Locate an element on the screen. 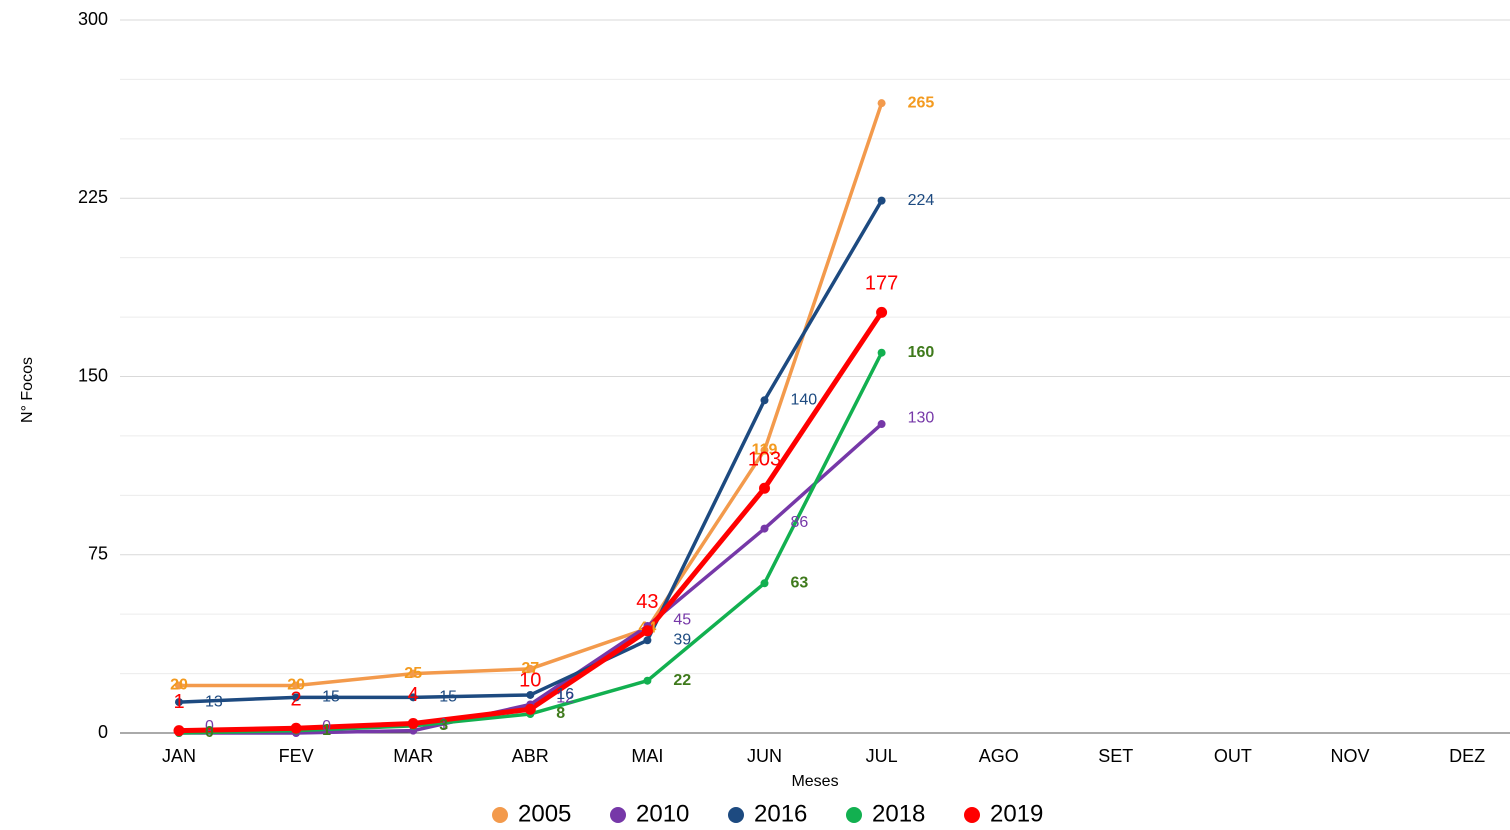  data-label: 177 is located at coordinates (881, 284).